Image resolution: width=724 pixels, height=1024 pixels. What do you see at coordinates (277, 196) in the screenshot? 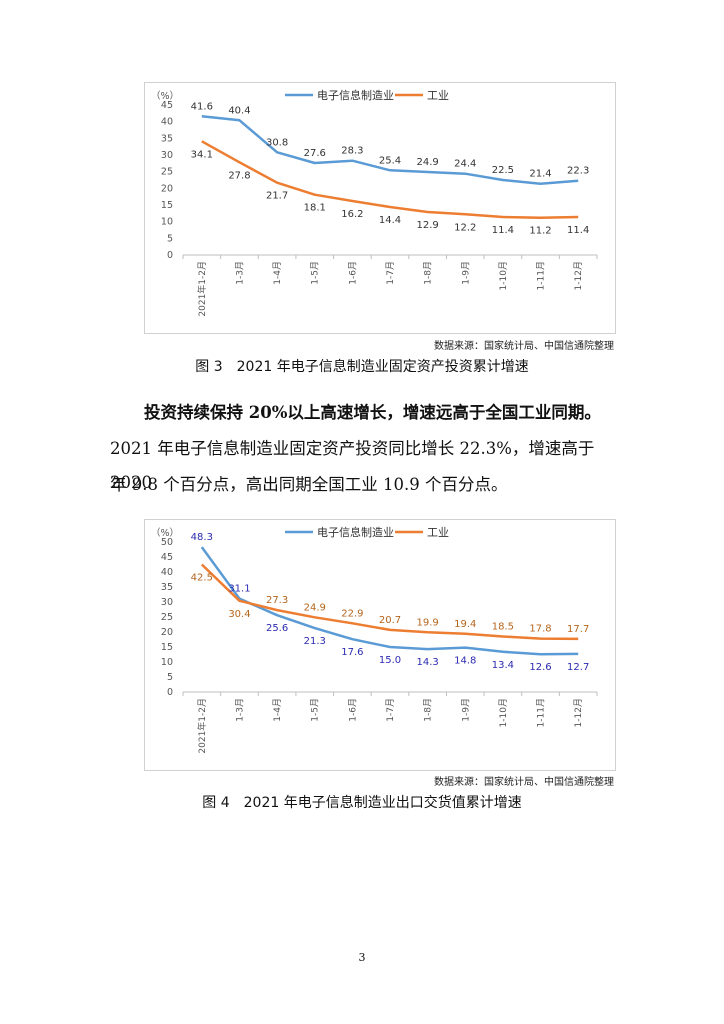
I see `data-label: 21.7` at bounding box center [277, 196].